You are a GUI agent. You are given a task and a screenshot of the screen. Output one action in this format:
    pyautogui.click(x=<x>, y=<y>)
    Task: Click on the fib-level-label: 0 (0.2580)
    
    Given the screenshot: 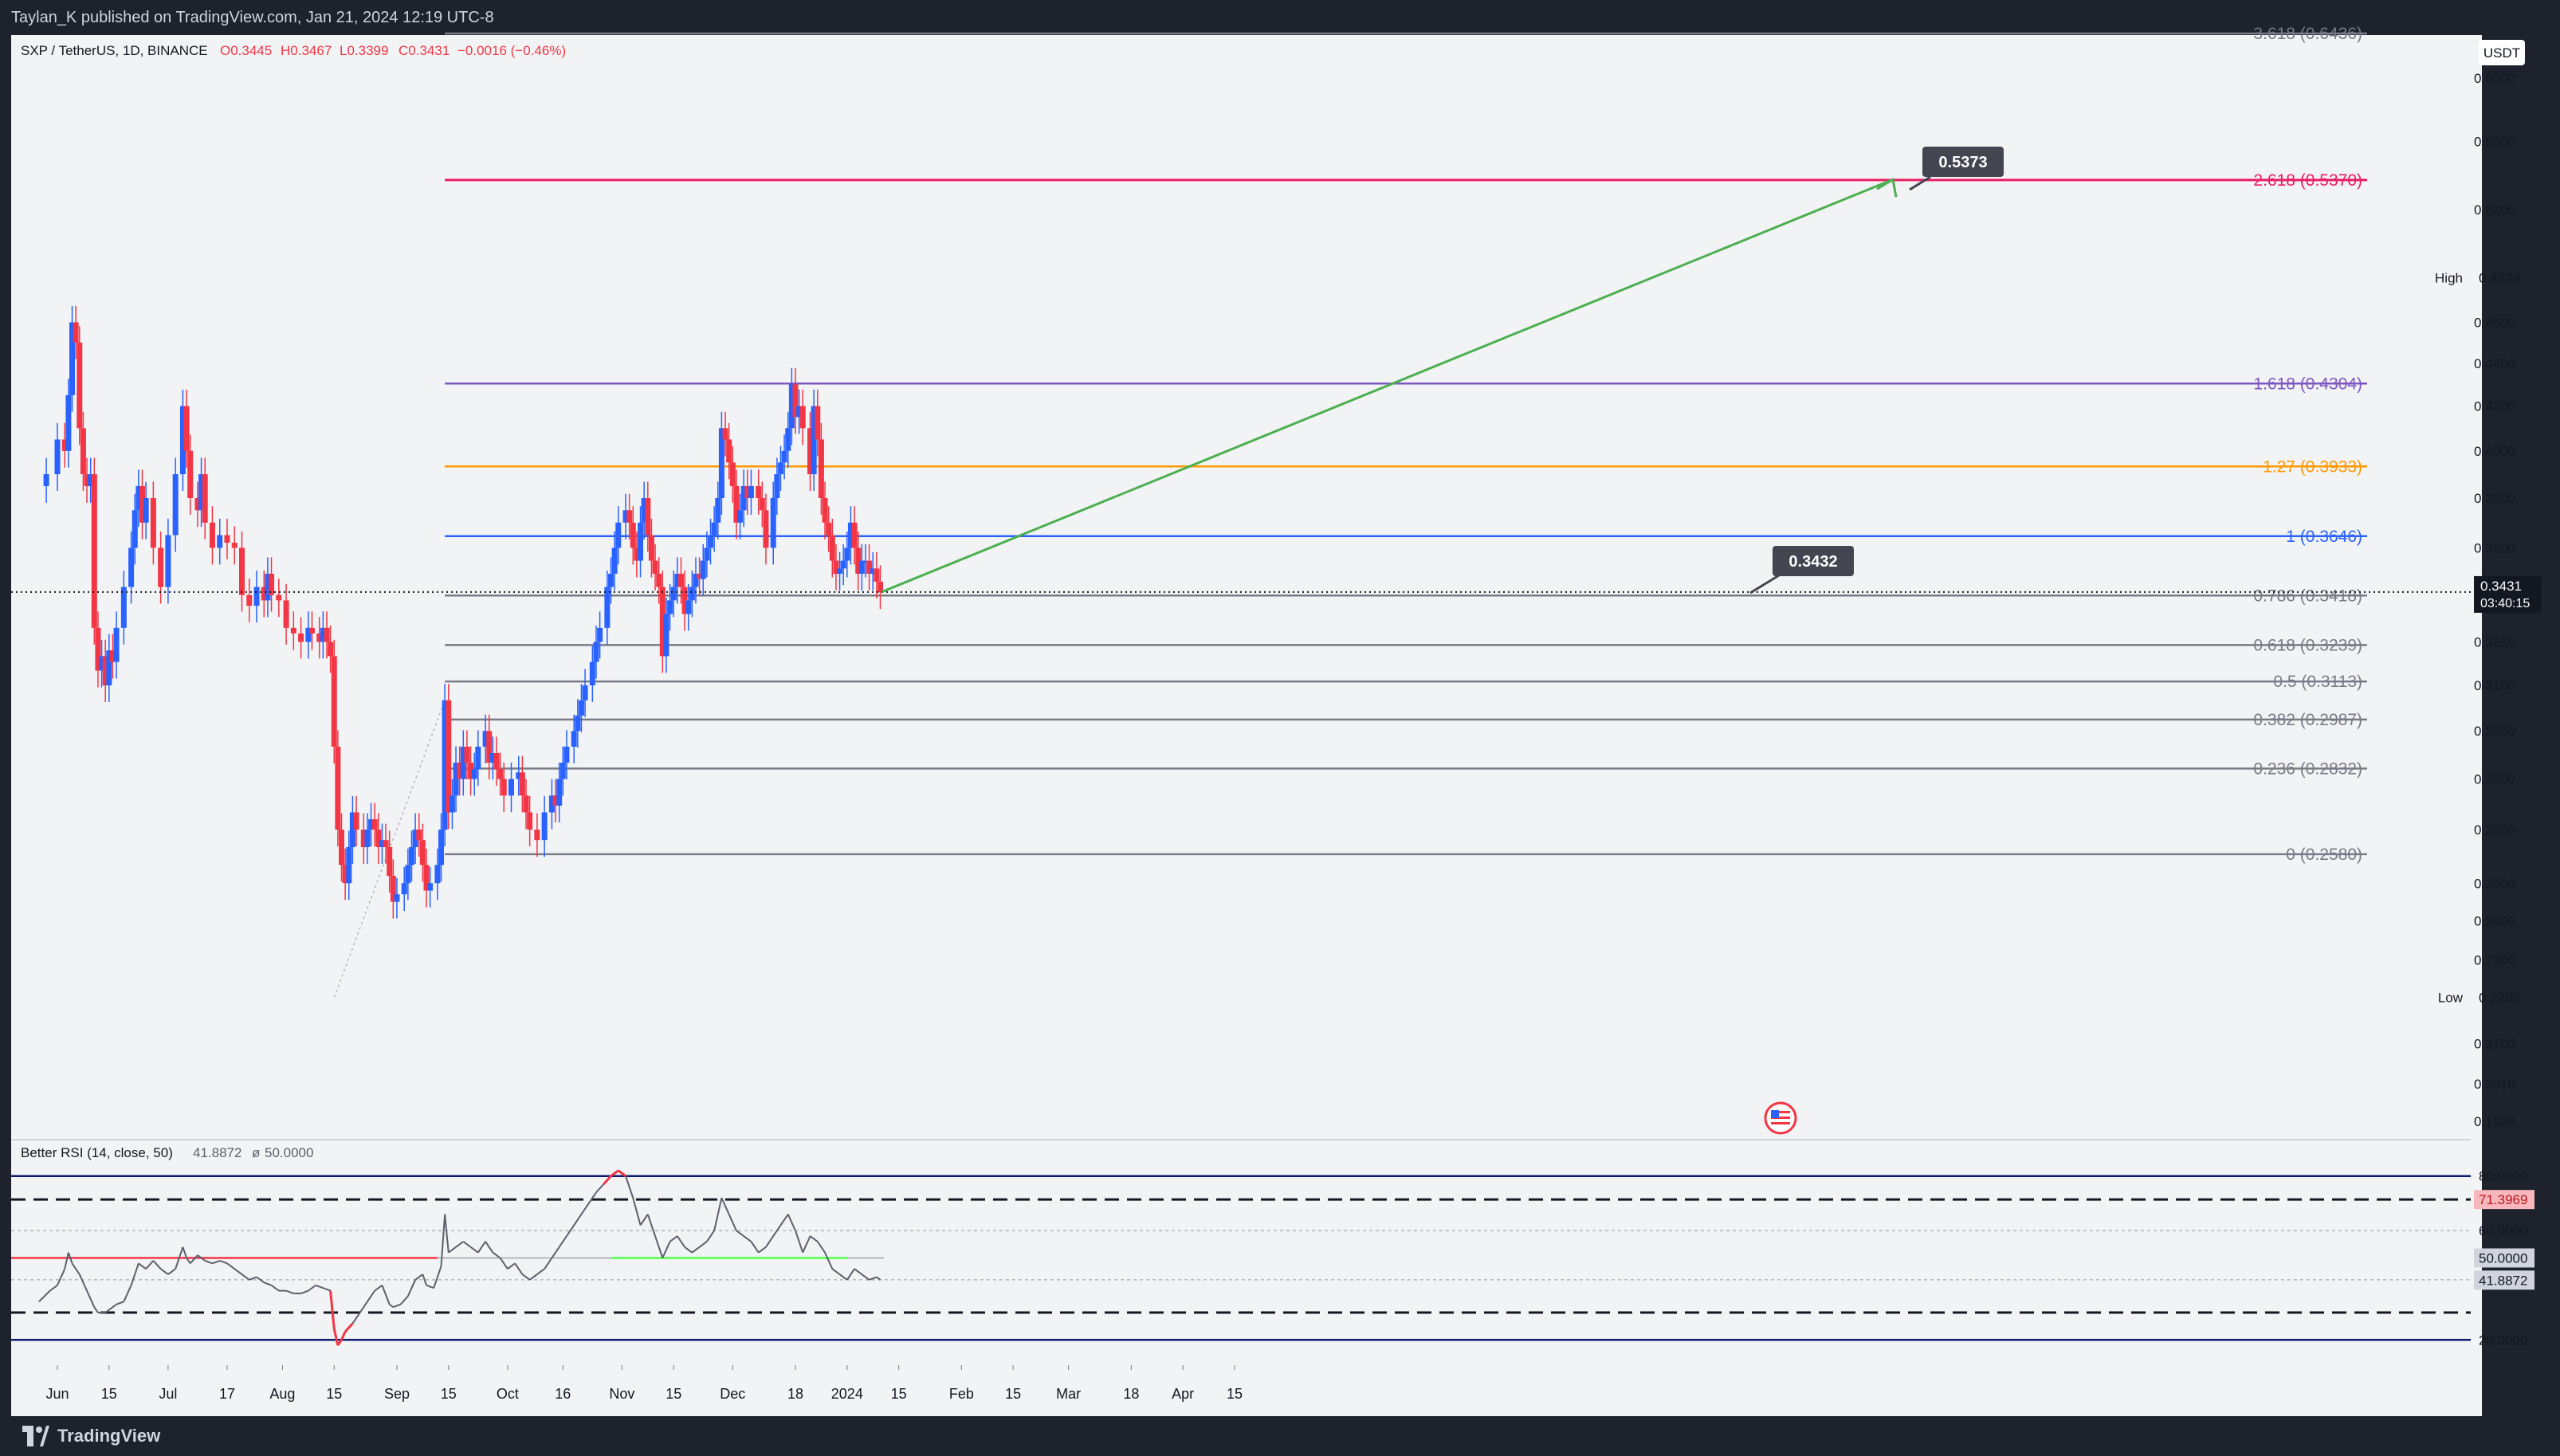 What is the action you would take?
    pyautogui.click(x=2324, y=855)
    